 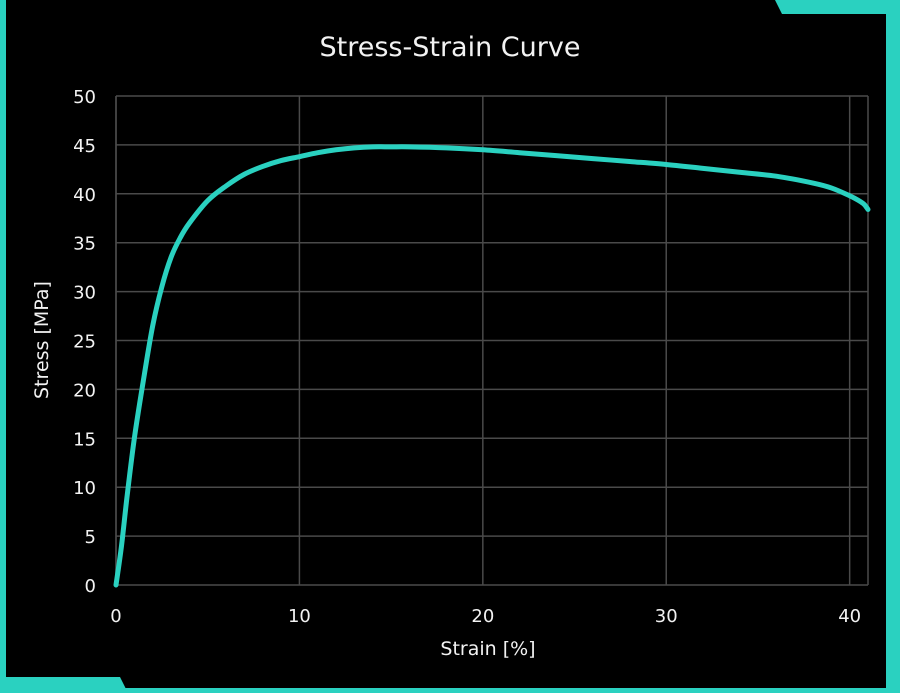 I want to click on y-axis-label: Stress [MPa], so click(x=42, y=340).